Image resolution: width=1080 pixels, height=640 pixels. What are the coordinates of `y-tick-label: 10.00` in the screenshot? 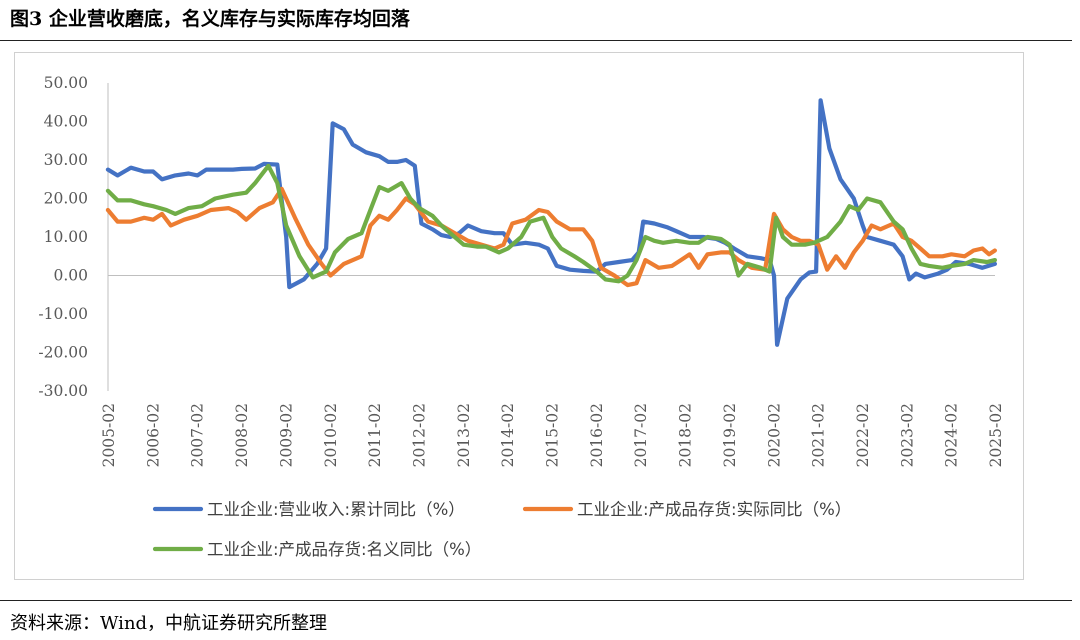 It's located at (66, 237).